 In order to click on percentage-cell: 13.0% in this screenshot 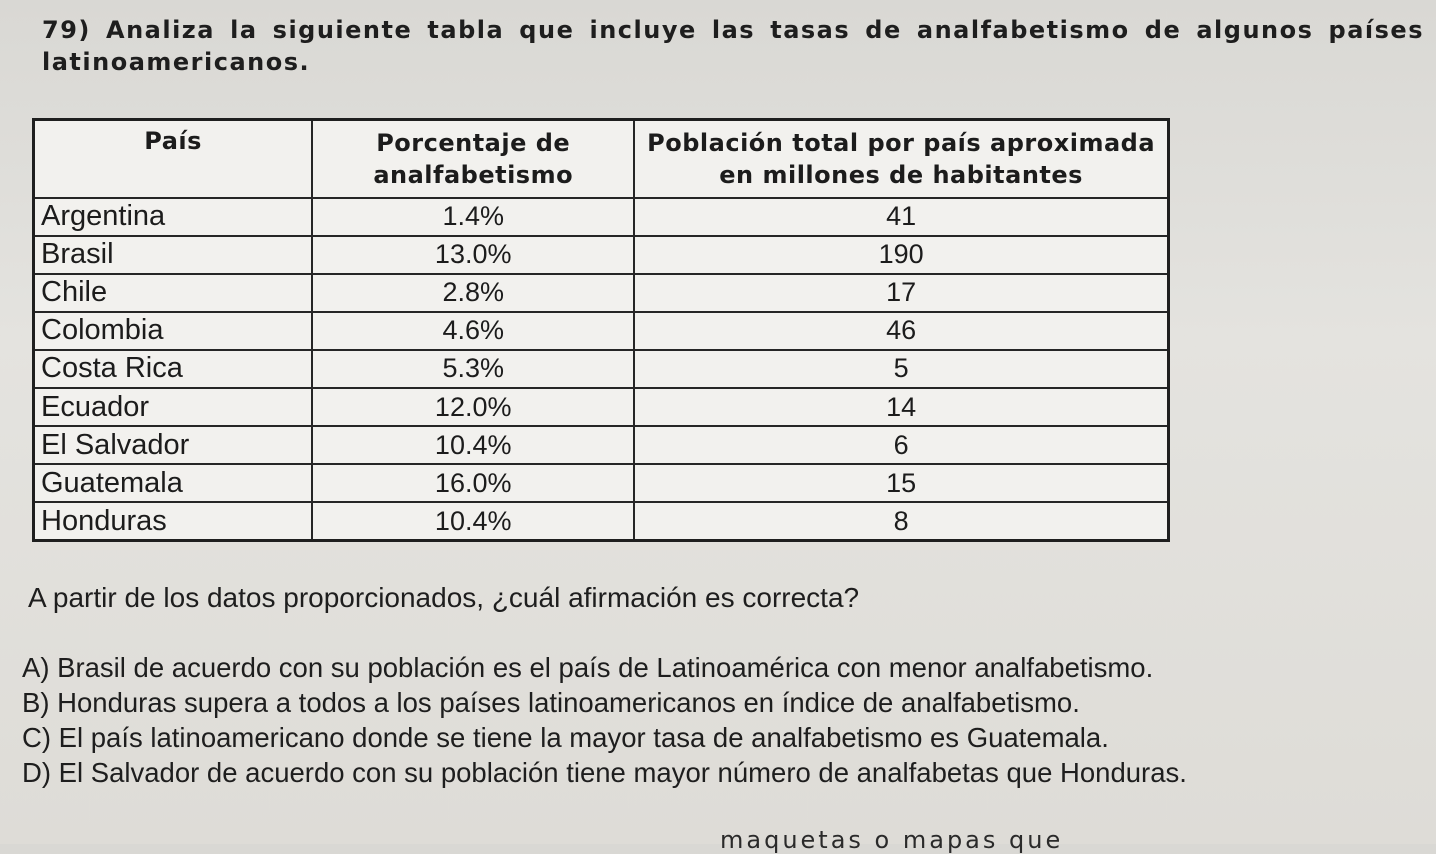, I will do `click(473, 254)`.